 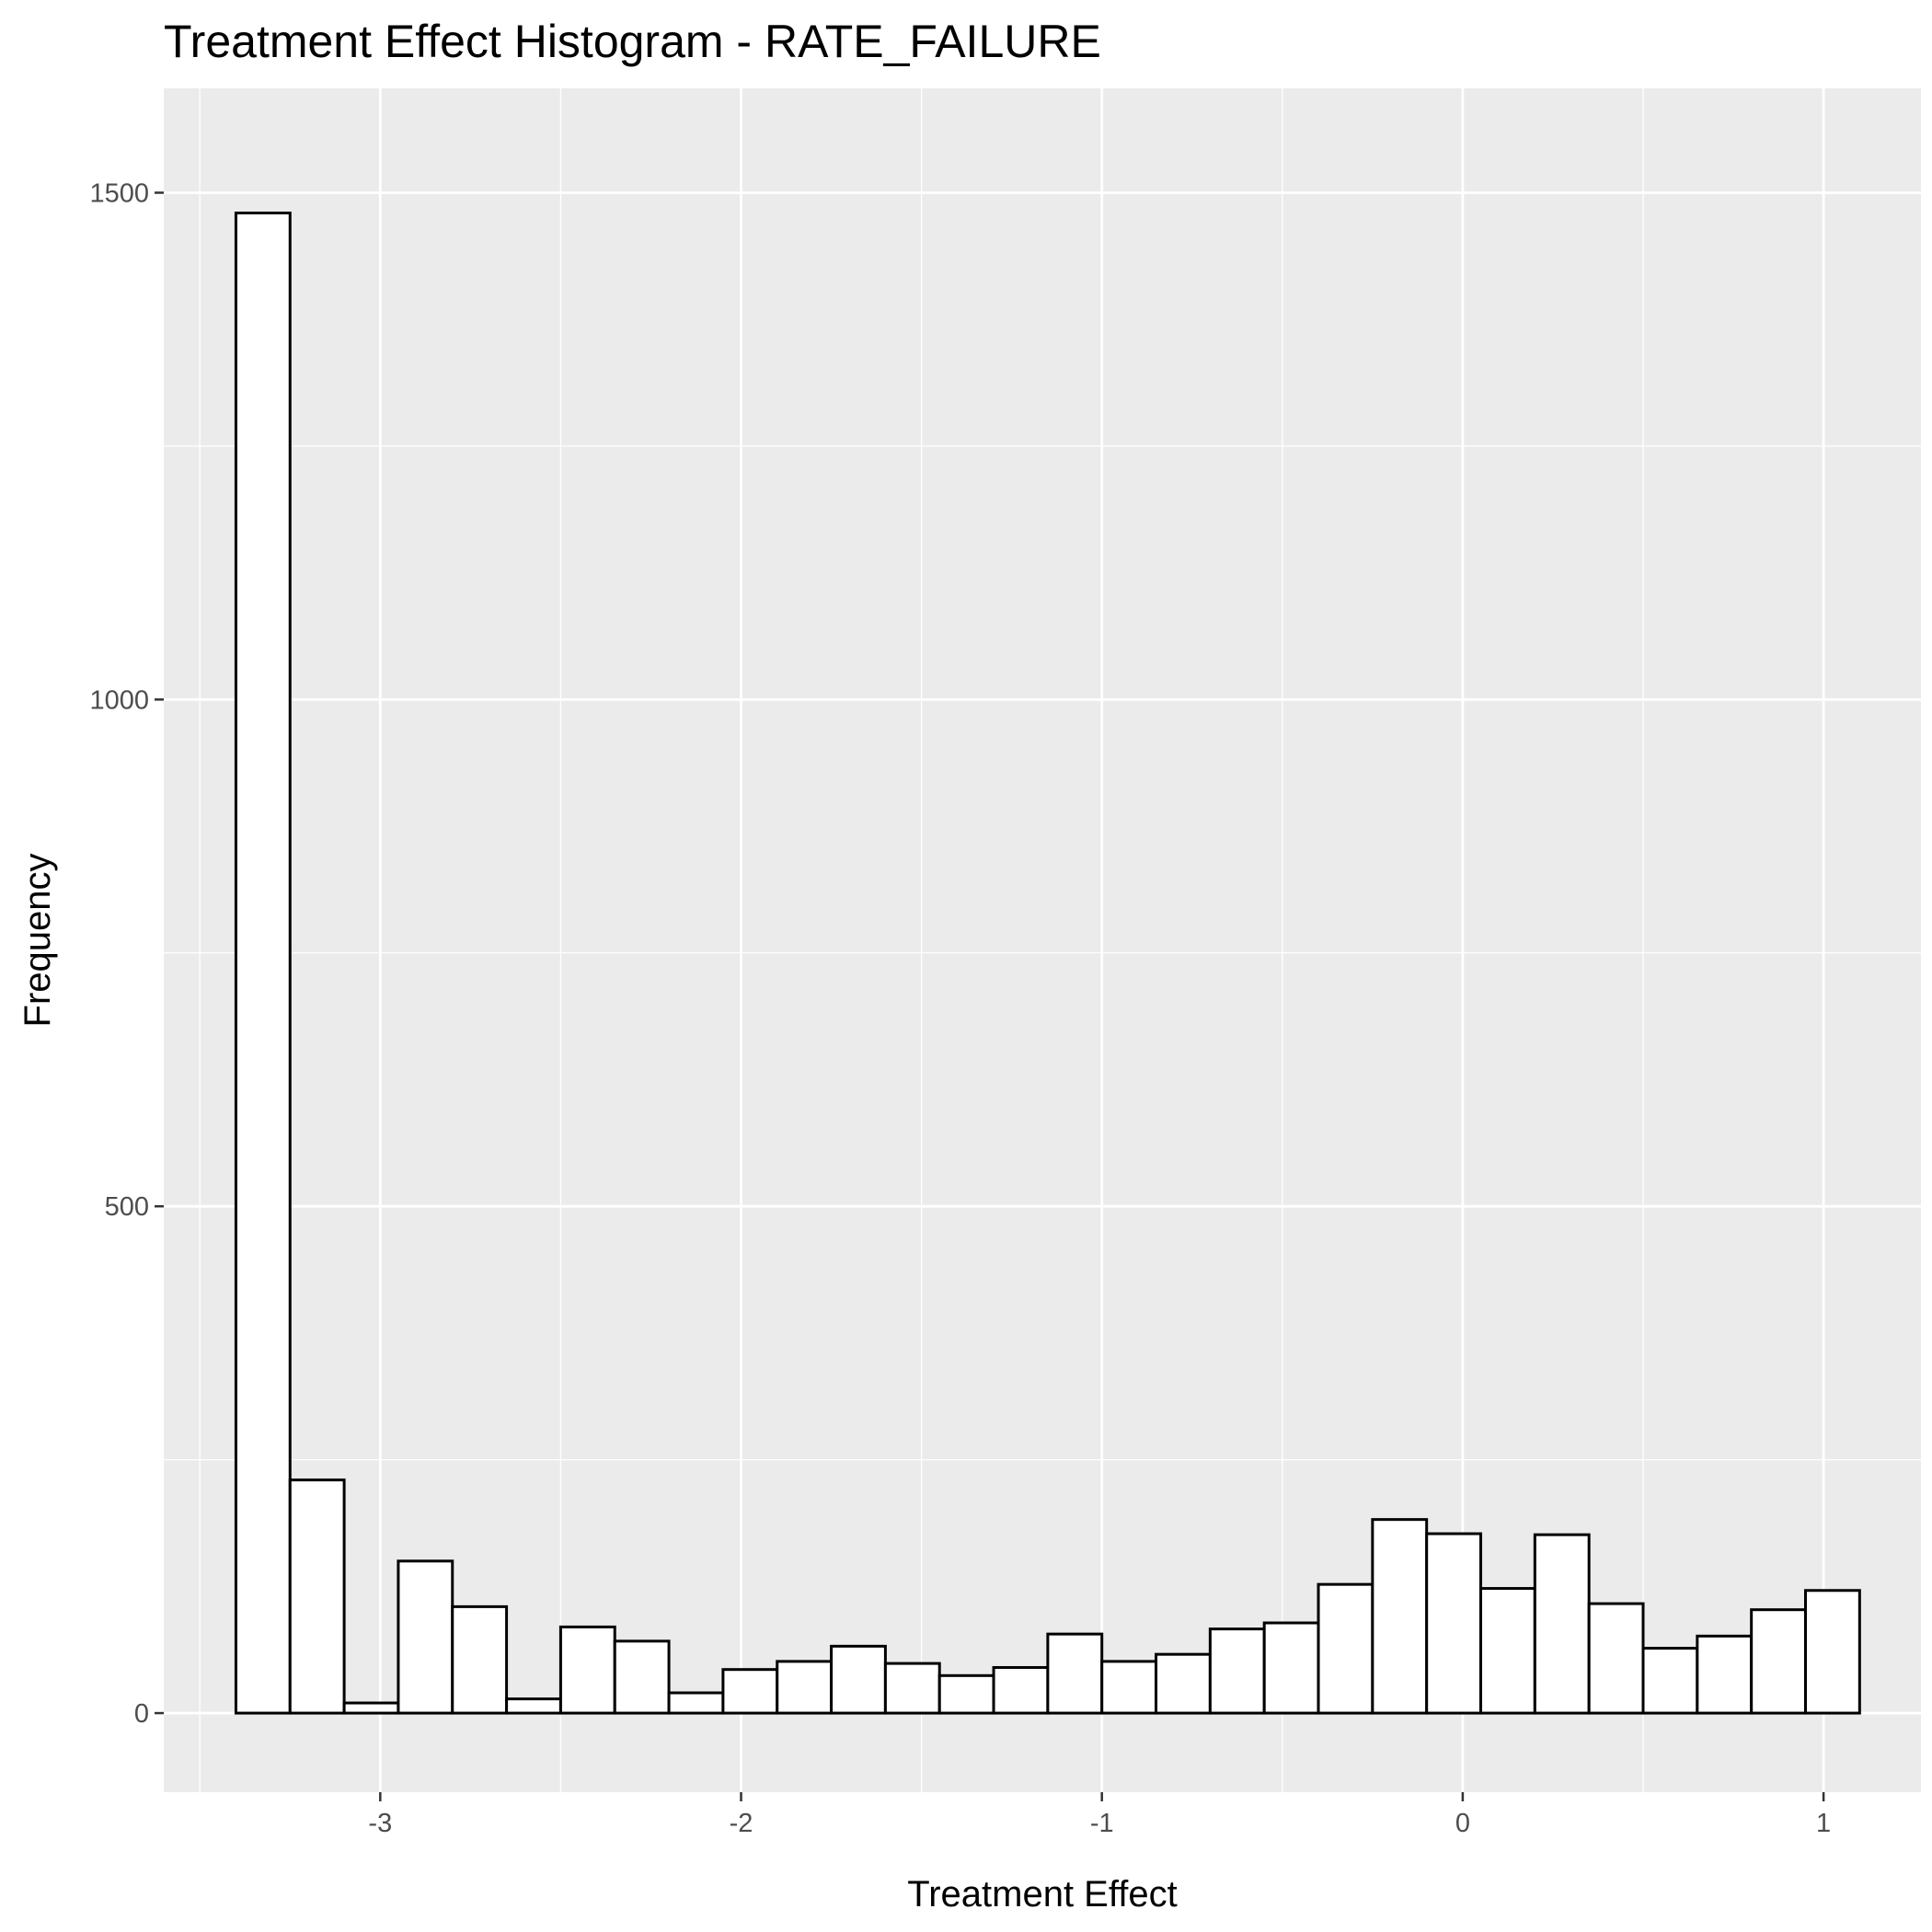 I want to click on x-axis: -3 -2 -1 0 1, so click(x=1099, y=1815).